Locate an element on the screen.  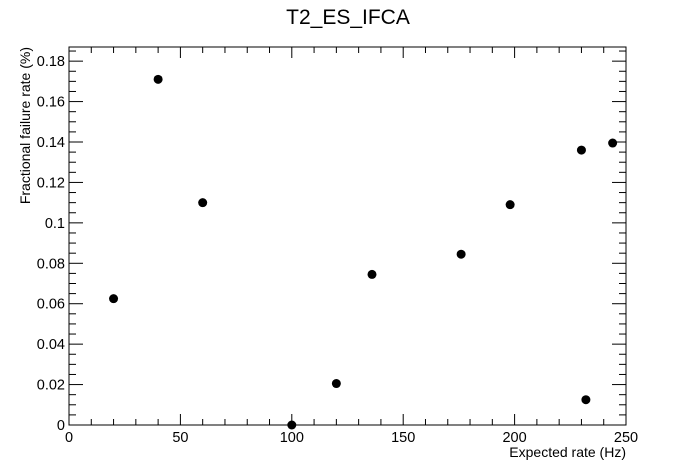
y-tick-label: 0.04 is located at coordinates (51, 345).